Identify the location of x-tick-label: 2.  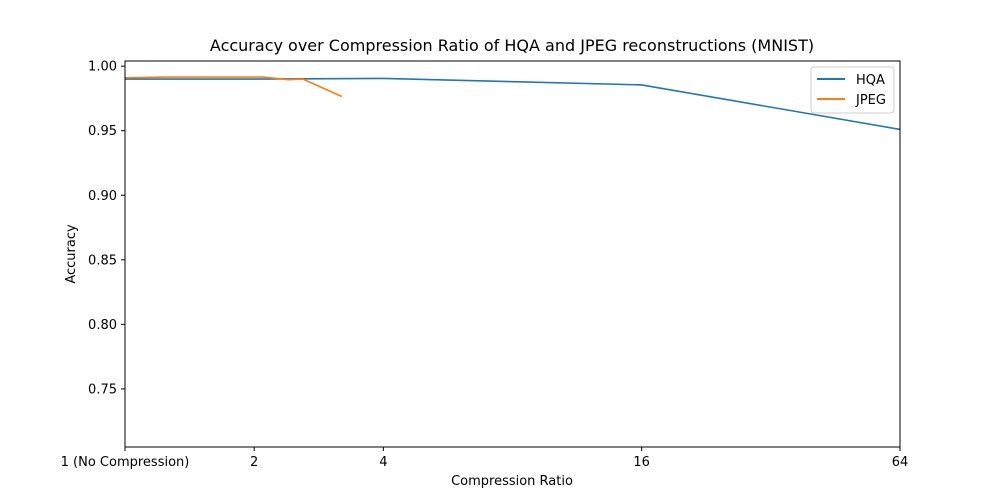
(254, 462).